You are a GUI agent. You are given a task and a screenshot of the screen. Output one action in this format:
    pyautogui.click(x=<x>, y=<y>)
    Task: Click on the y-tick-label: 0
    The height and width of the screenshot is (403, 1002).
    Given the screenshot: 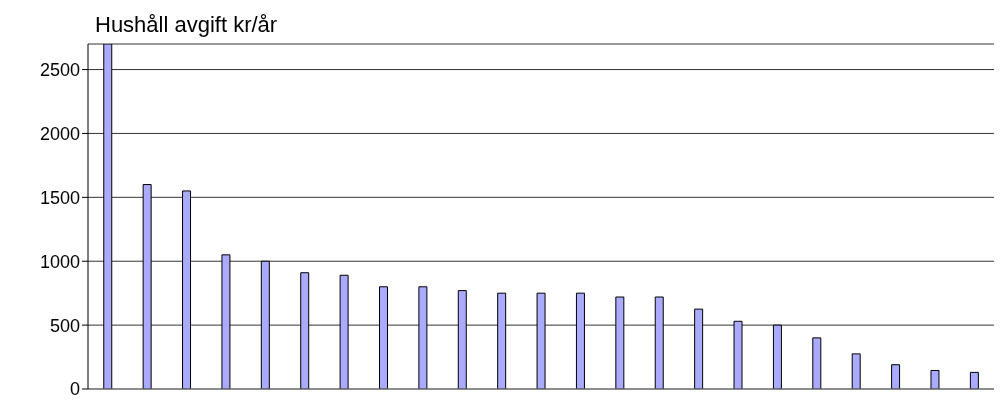 What is the action you would take?
    pyautogui.click(x=74, y=389)
    